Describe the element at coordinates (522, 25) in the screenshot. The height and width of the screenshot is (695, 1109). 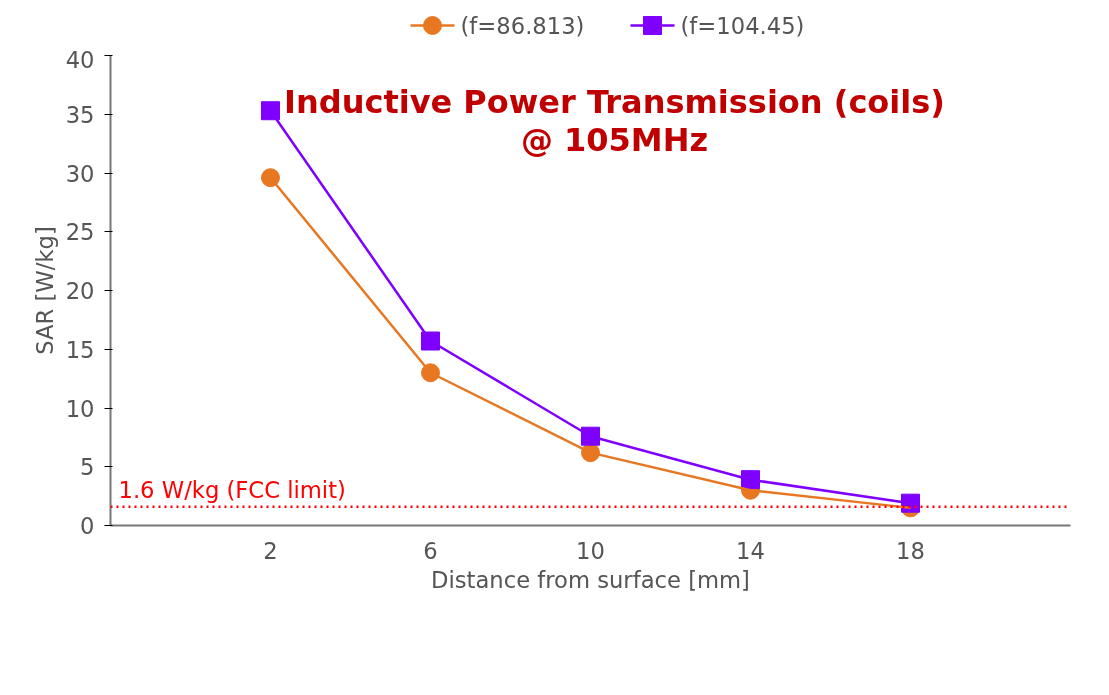
I see `legend-label: (f=86.813)` at that location.